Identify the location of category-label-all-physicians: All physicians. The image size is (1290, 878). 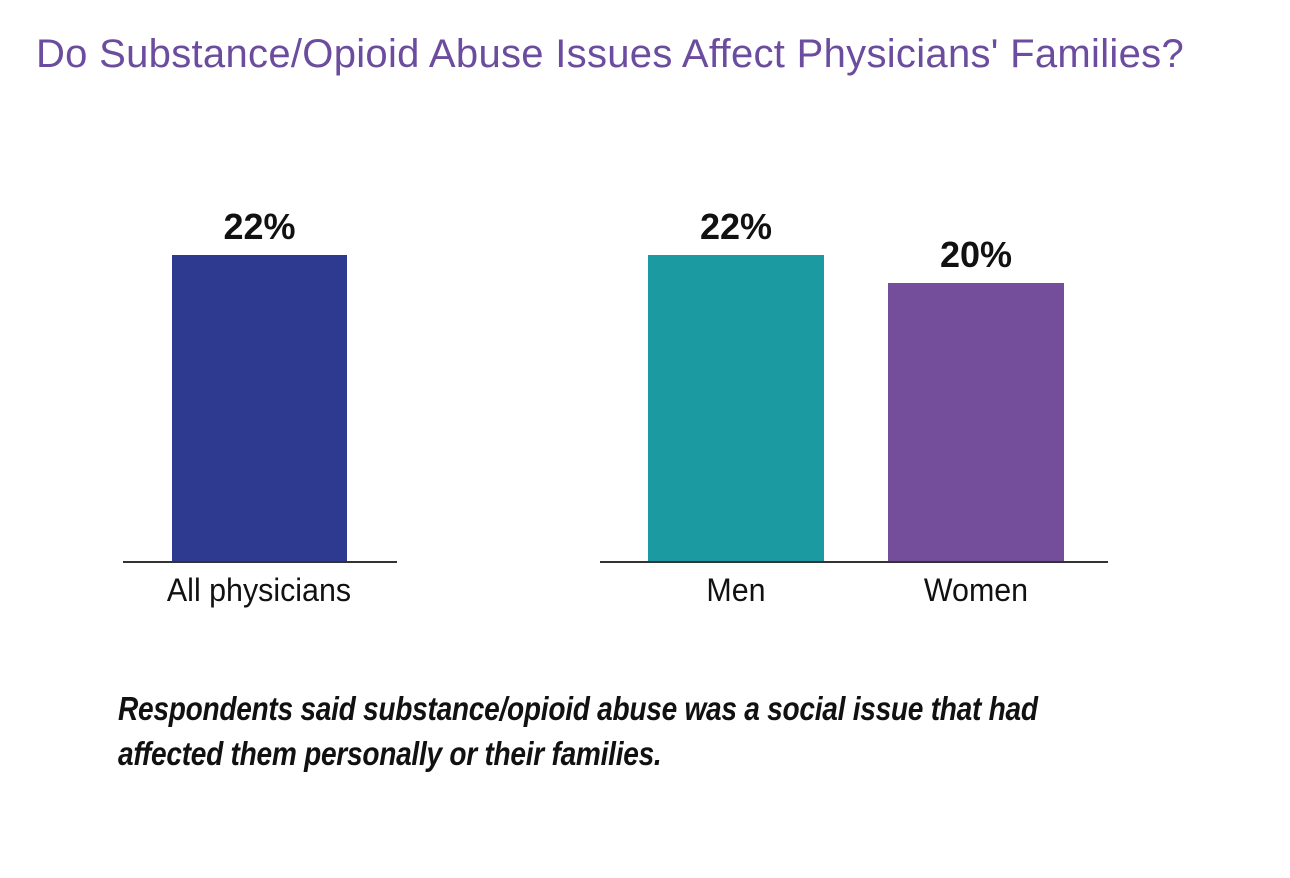
(259, 590).